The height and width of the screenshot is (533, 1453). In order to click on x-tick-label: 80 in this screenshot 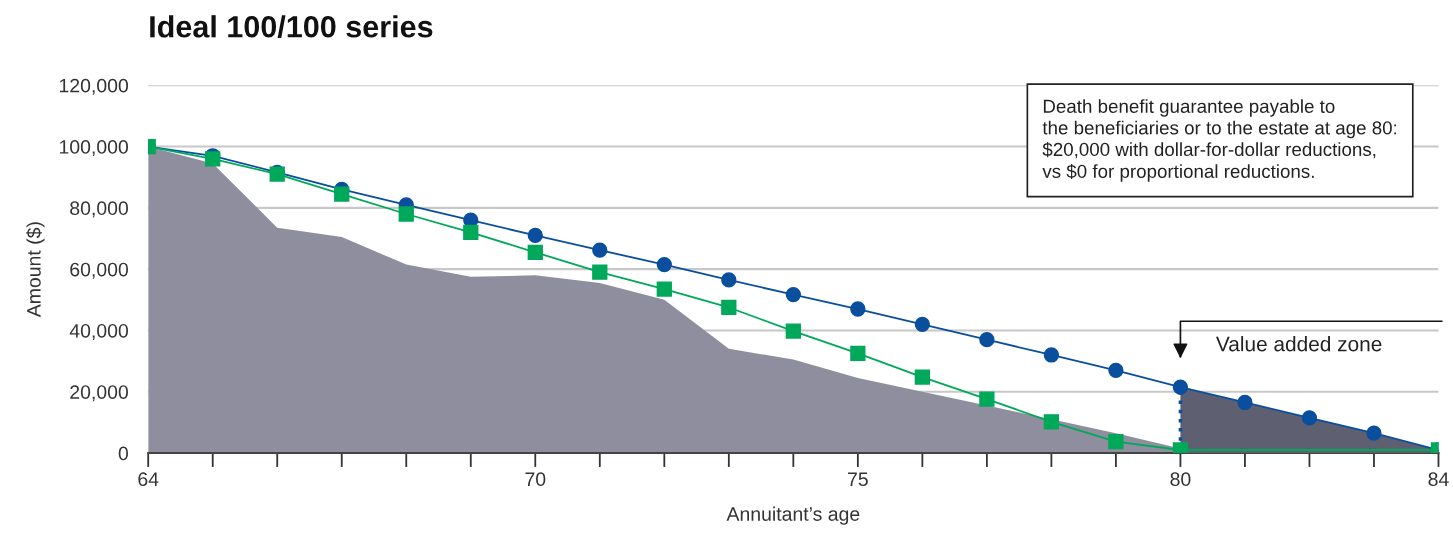, I will do `click(1180, 479)`.